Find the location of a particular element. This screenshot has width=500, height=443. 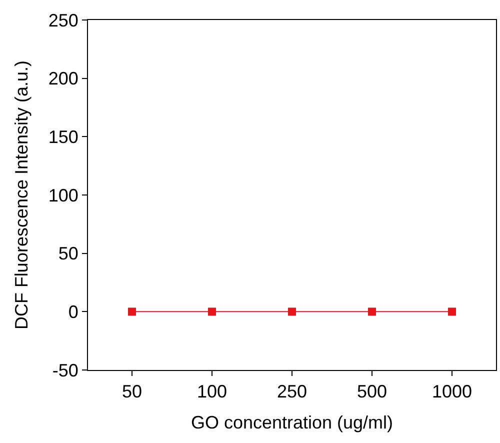

x-tick-label: 250 is located at coordinates (292, 392).